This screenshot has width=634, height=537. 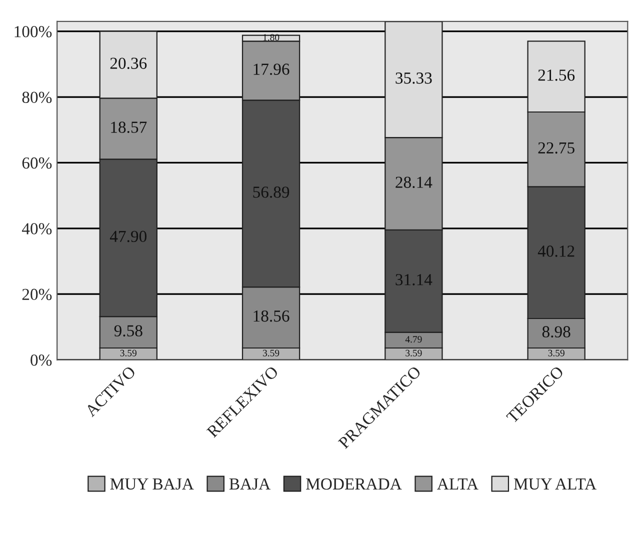 What do you see at coordinates (414, 280) in the screenshot?
I see `data-label: 31.14` at bounding box center [414, 280].